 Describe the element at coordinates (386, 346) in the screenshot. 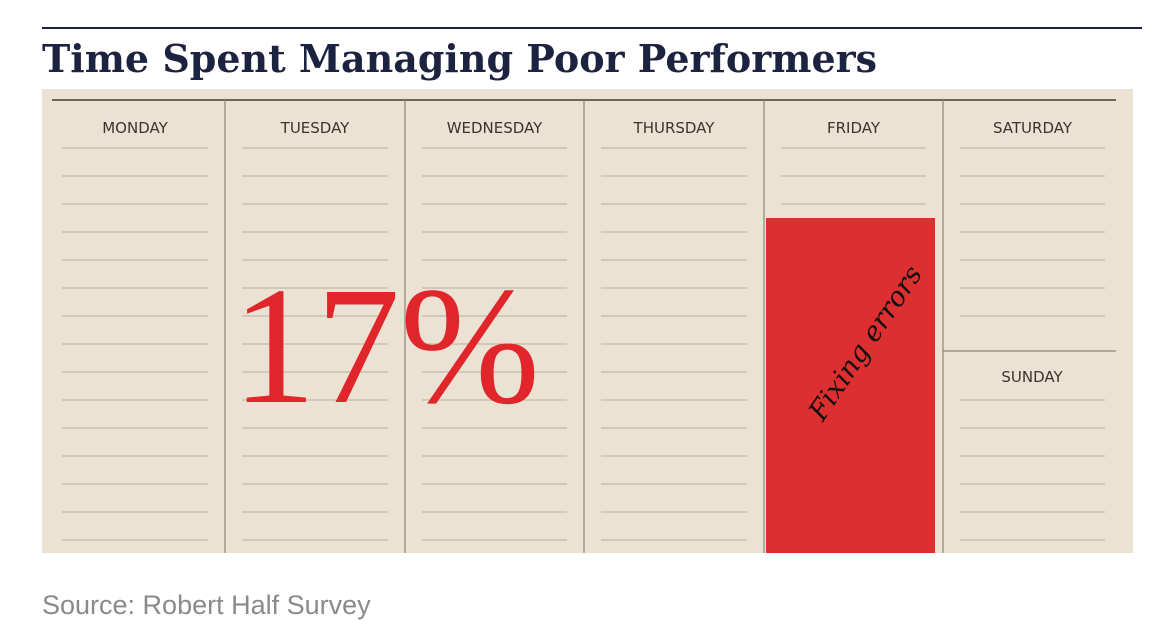

I see `big-stat: 17%` at that location.